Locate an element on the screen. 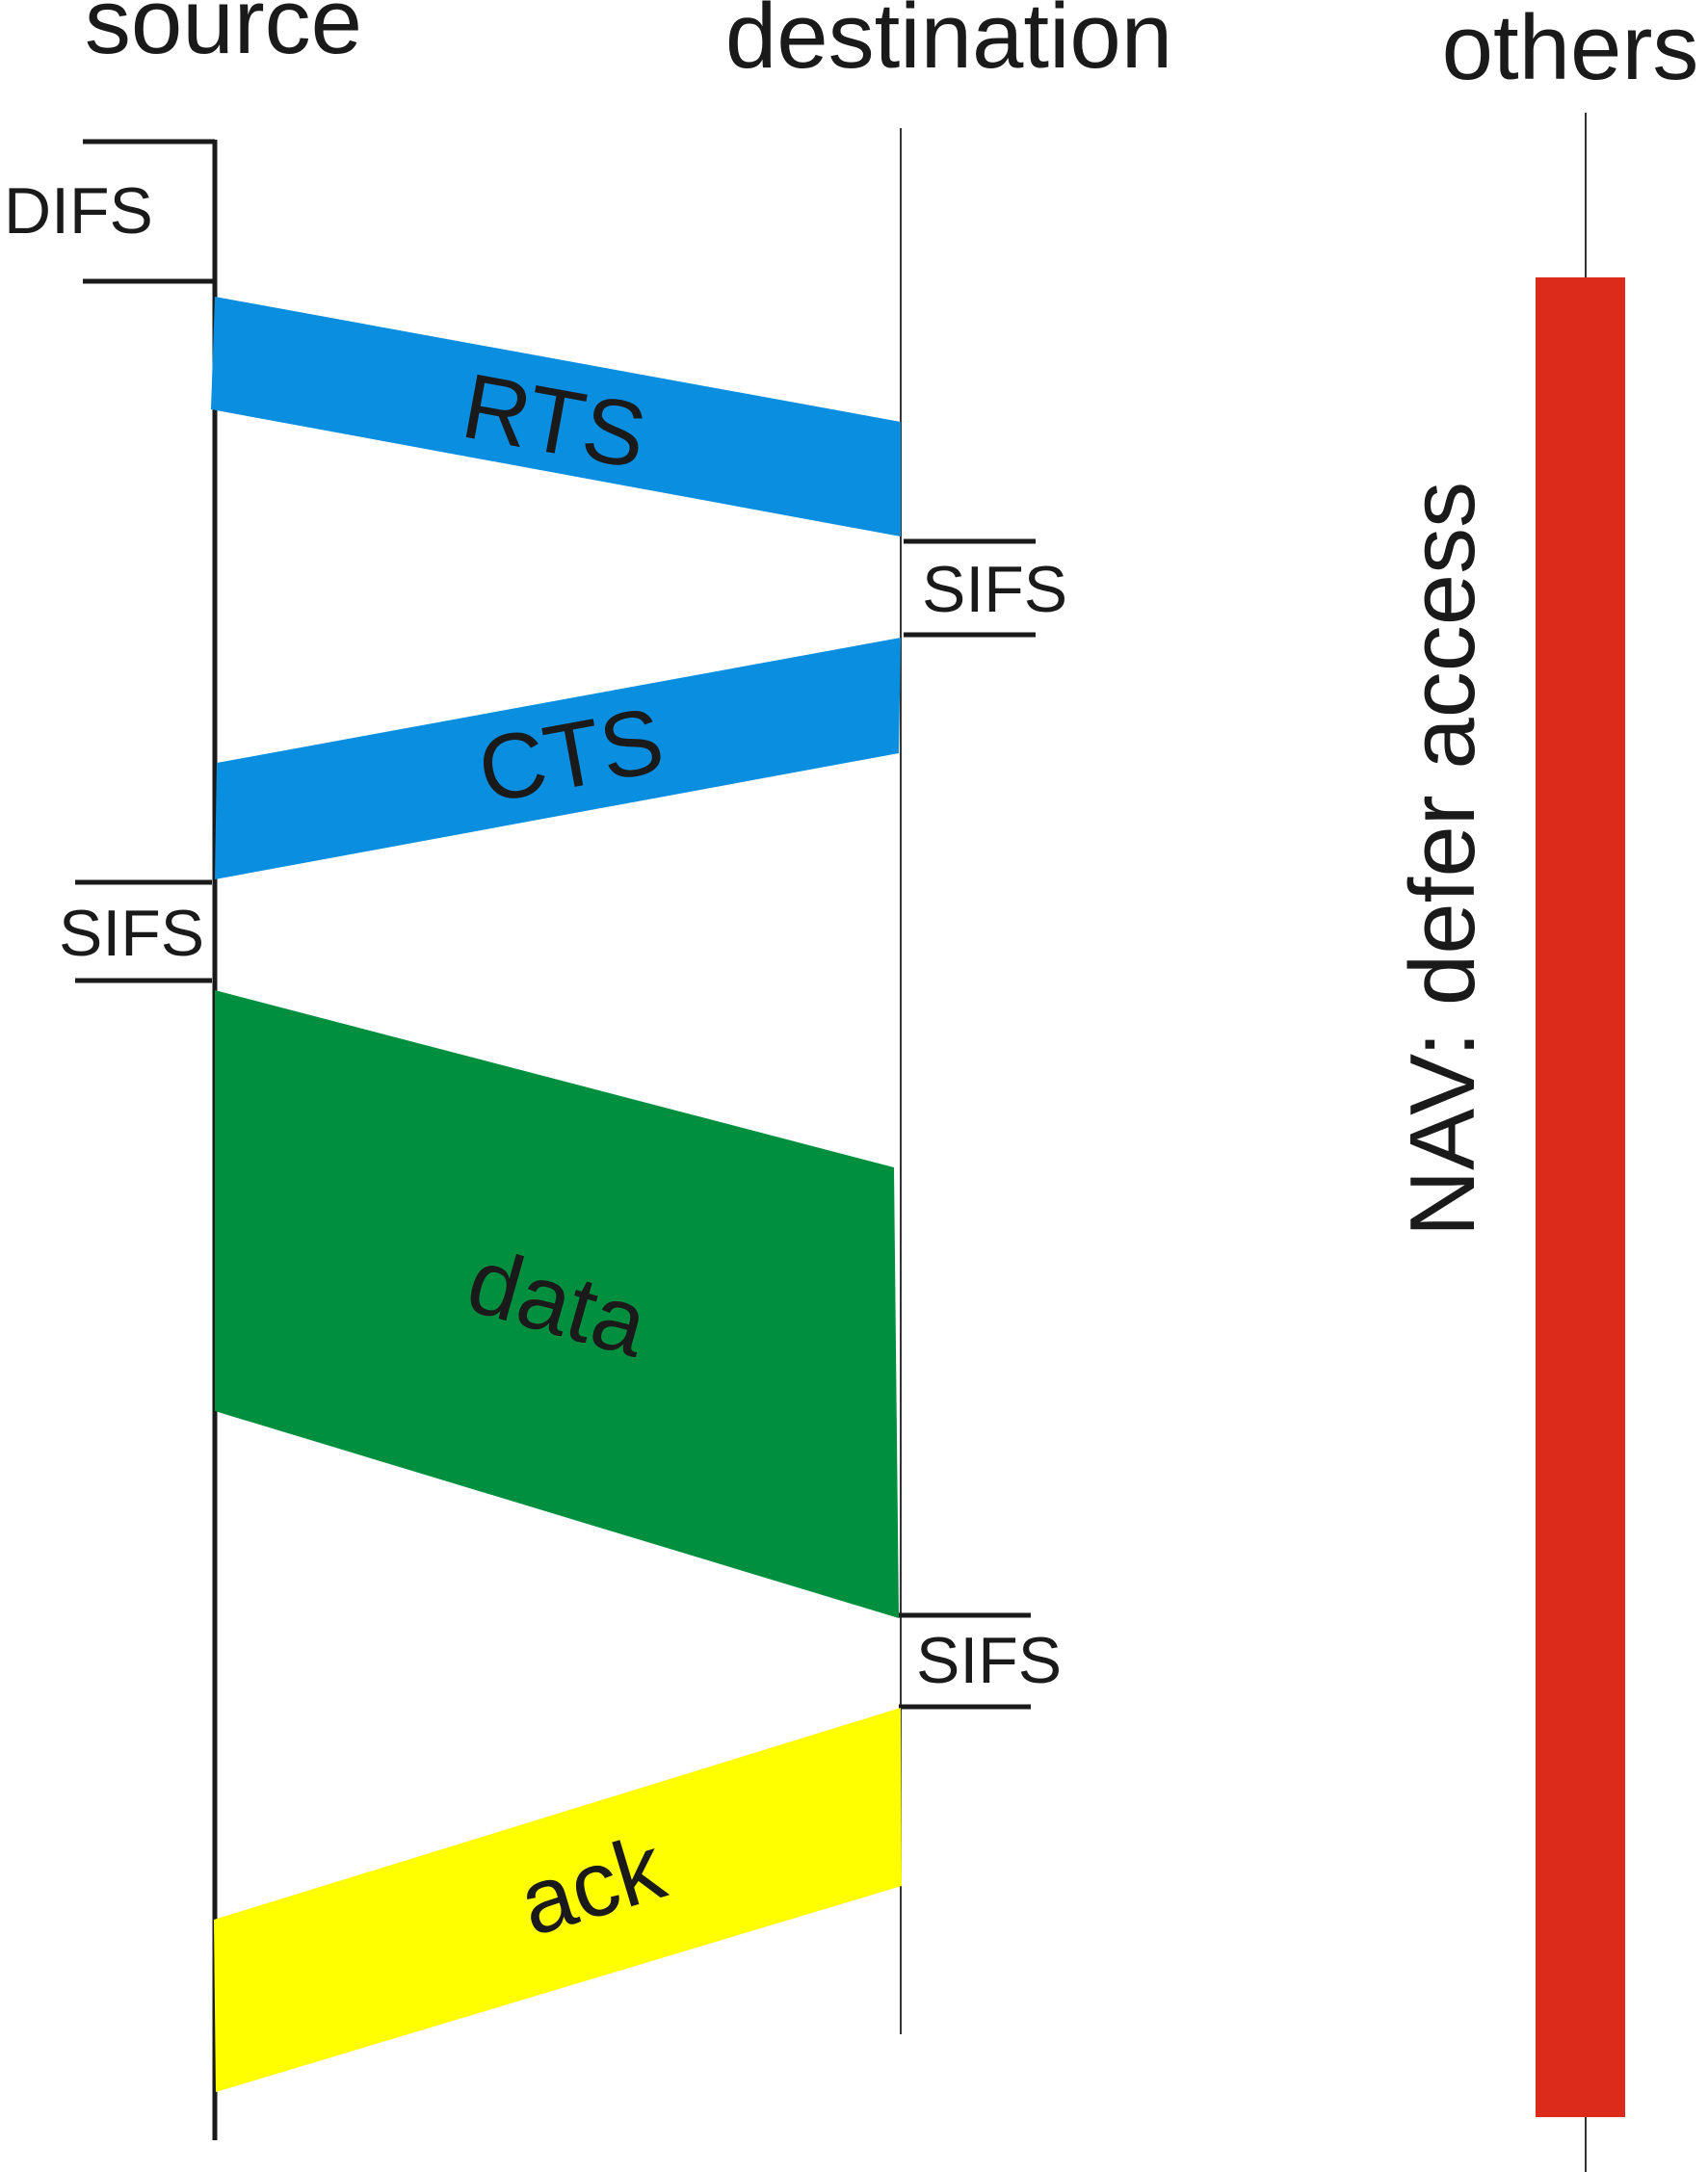  sifs-label-after-cts: SIFS is located at coordinates (131, 933).